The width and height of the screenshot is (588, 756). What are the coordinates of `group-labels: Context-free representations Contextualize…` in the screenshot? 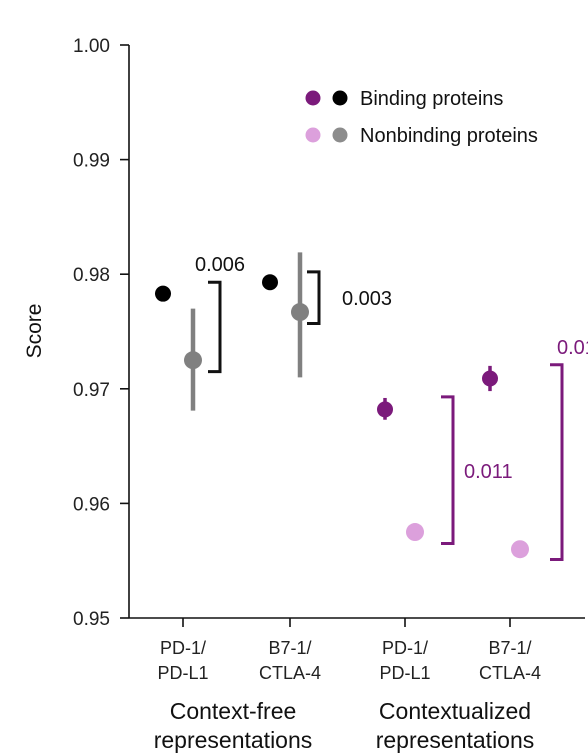 It's located at (344, 725).